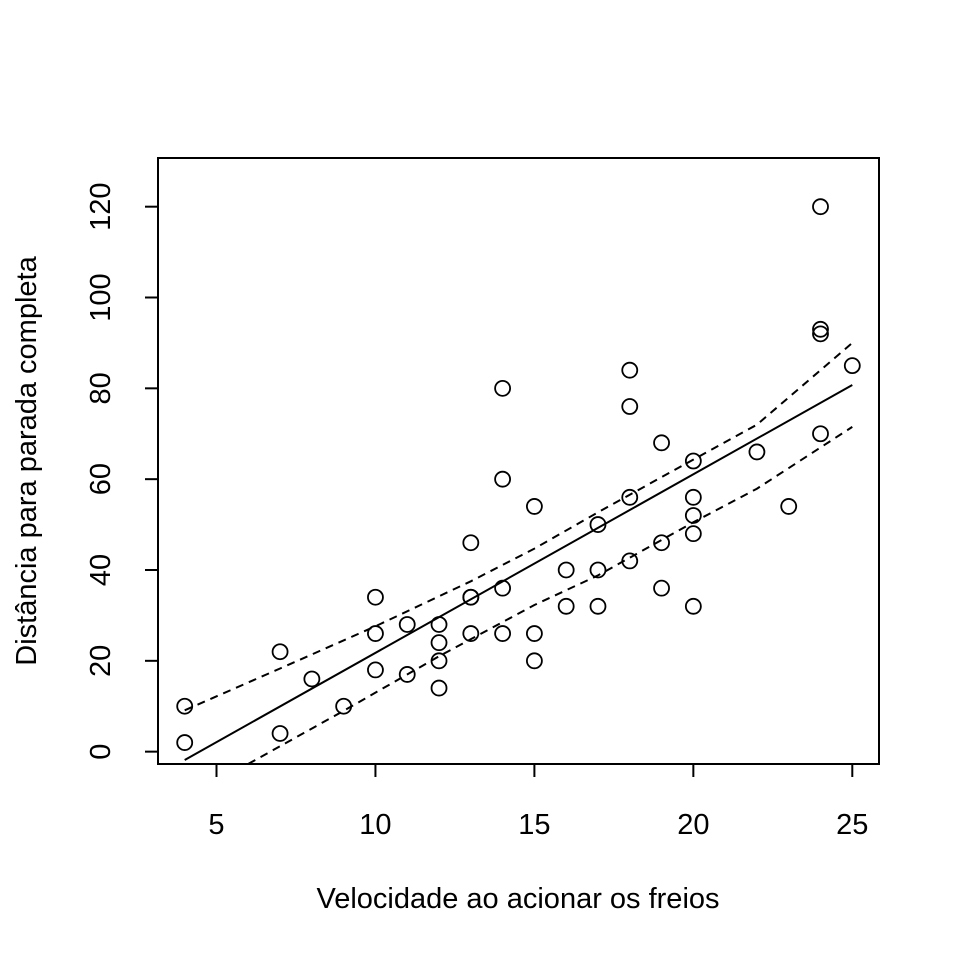  What do you see at coordinates (27, 460) in the screenshot?
I see `y-axis-title: Distância para parada completa` at bounding box center [27, 460].